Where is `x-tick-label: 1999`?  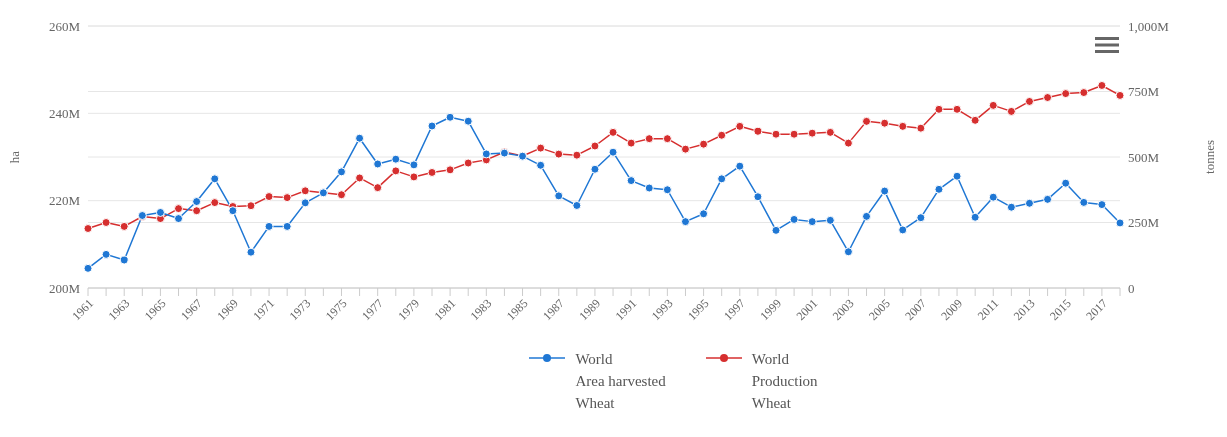
x-tick-label: 1999 is located at coordinates (771, 310).